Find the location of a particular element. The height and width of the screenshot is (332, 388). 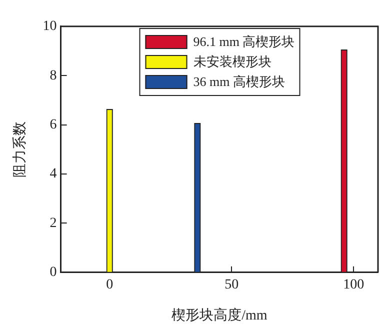

y-axis-title: 阻力系数 is located at coordinates (20, 149).